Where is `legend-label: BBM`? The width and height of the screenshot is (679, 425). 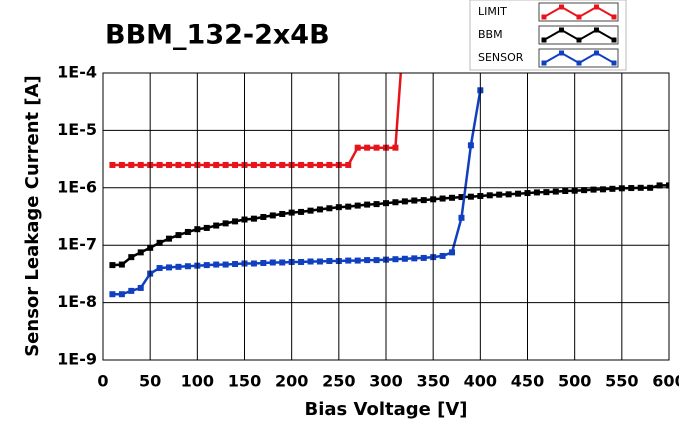 legend-label: BBM is located at coordinates (490, 34).